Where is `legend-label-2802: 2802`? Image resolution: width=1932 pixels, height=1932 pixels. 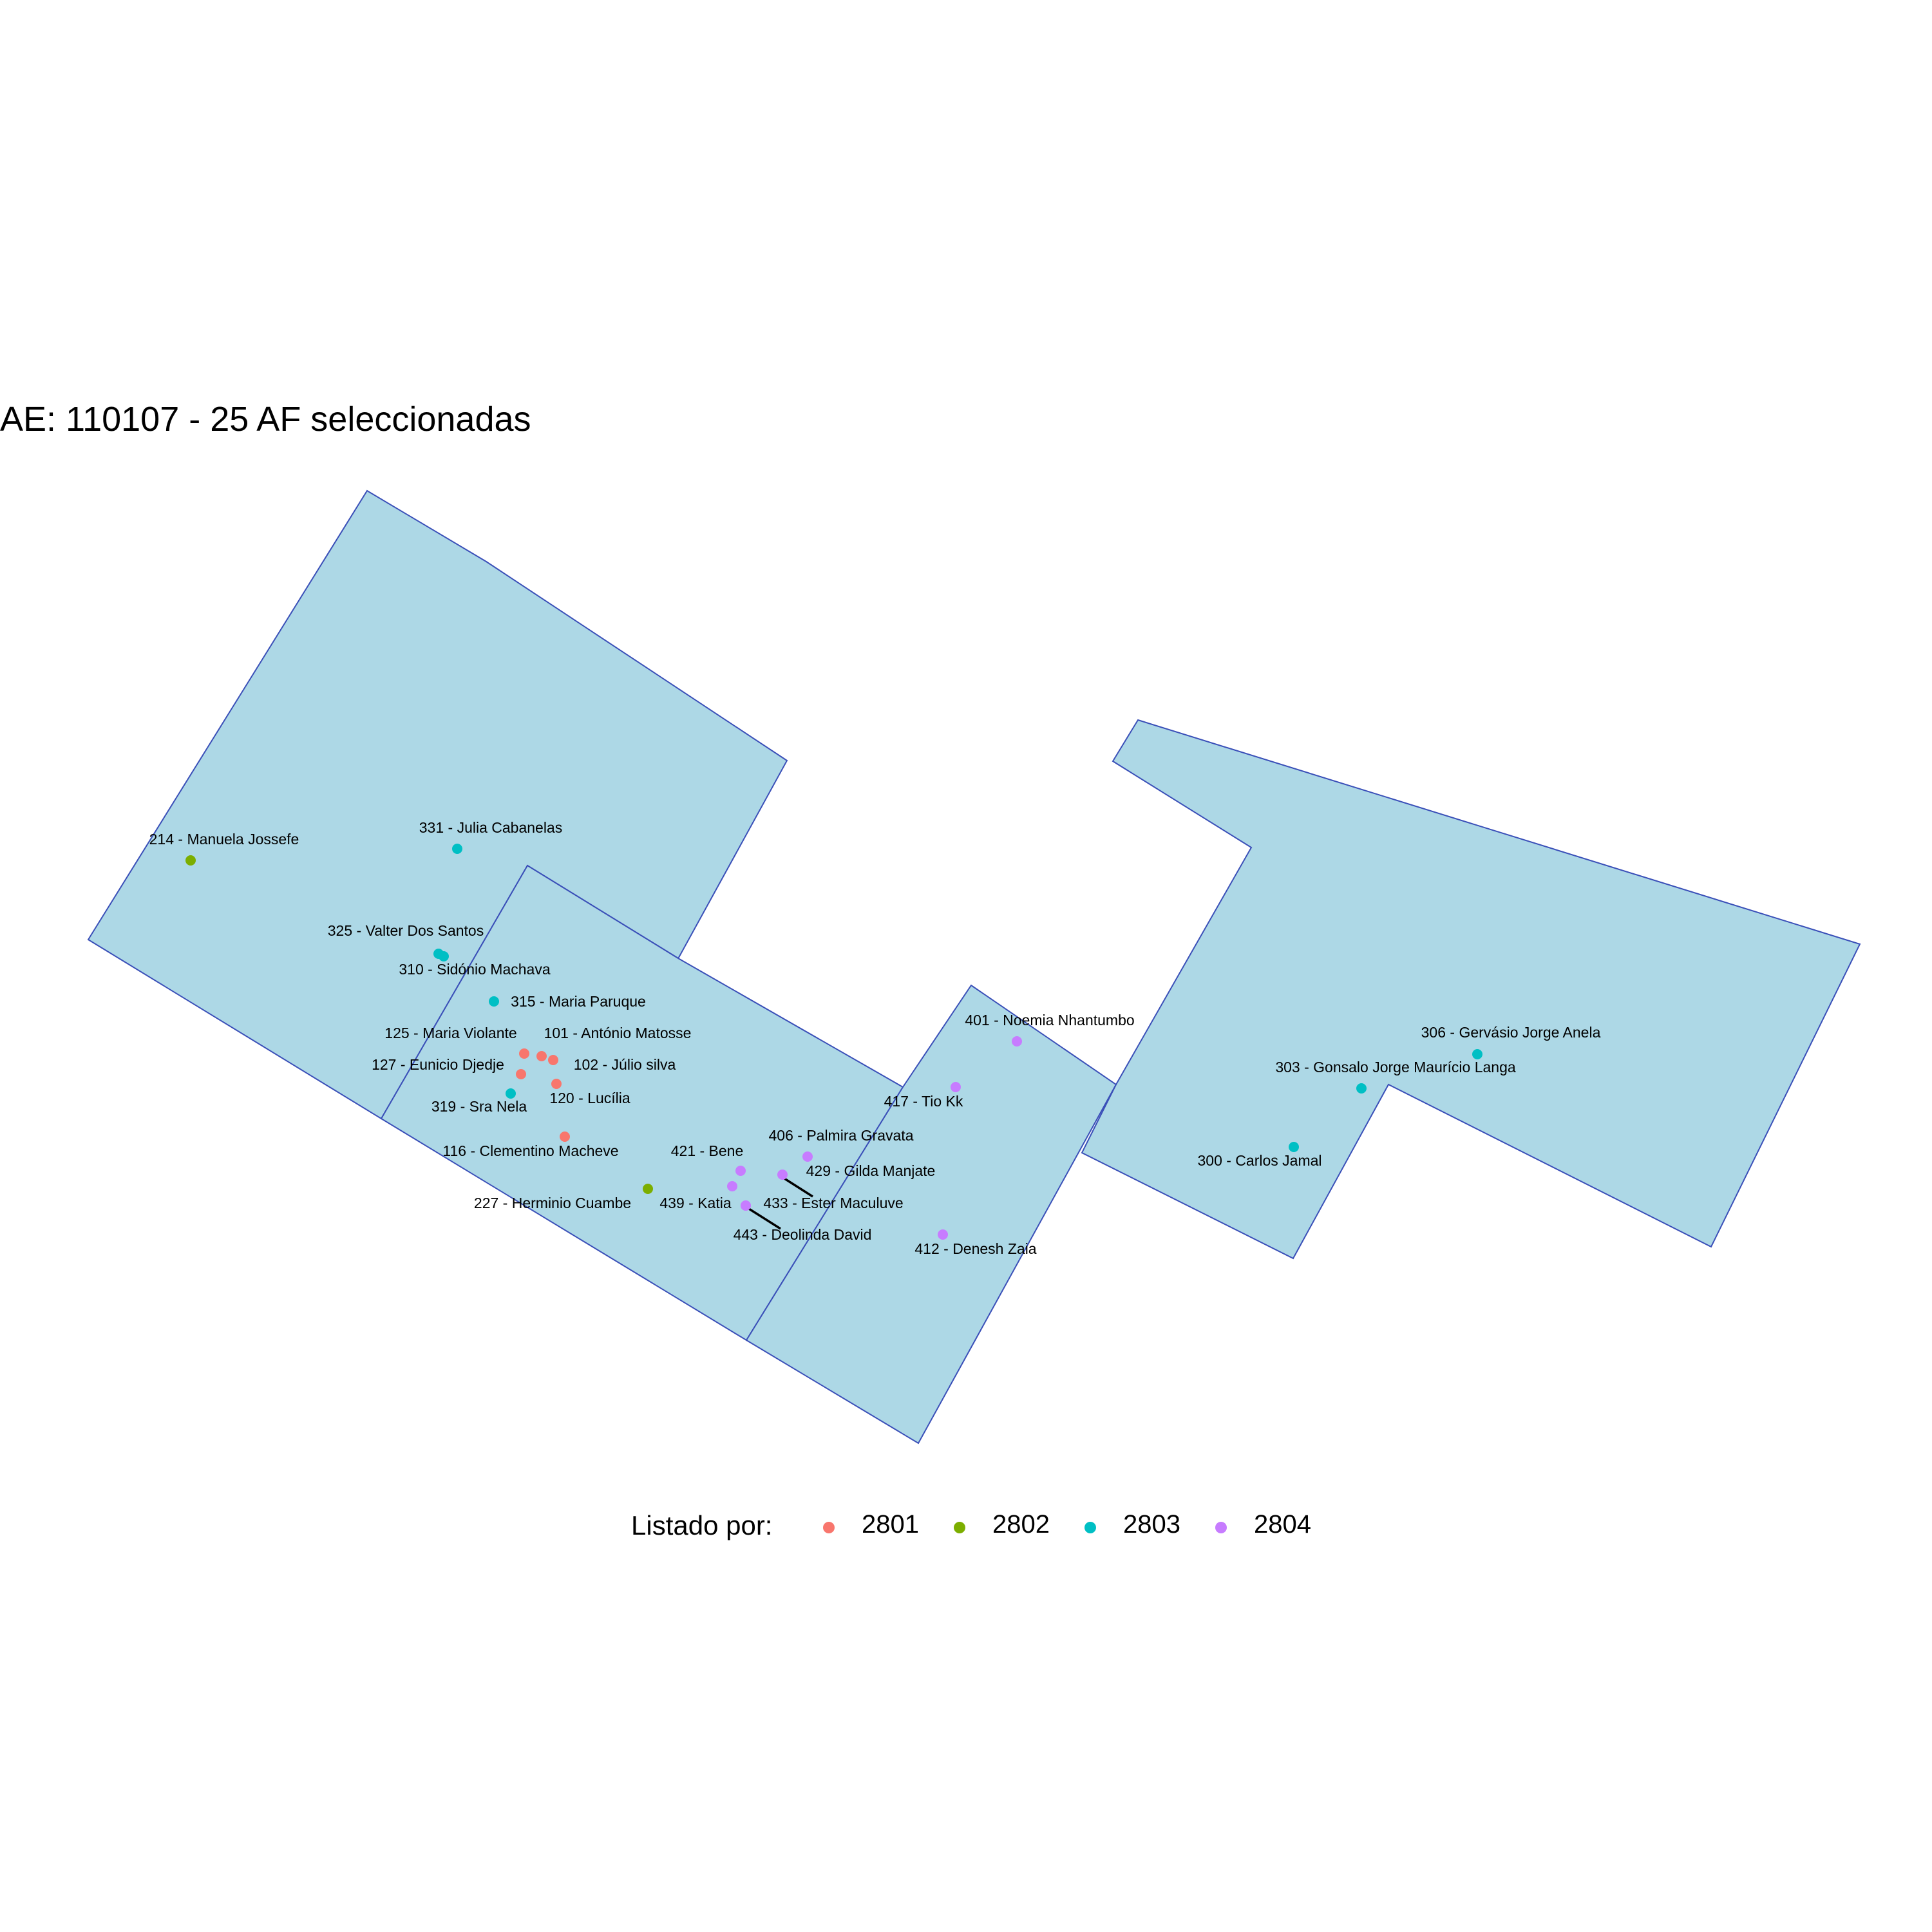
legend-label-2802: 2802 is located at coordinates (1021, 1525).